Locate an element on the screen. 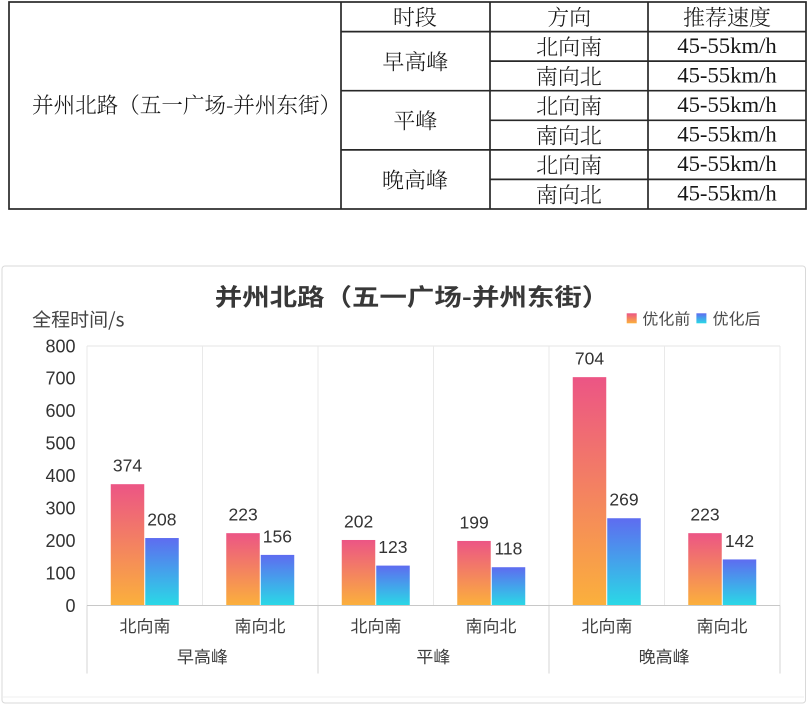  svg-text: 0 is located at coordinates (70, 606).